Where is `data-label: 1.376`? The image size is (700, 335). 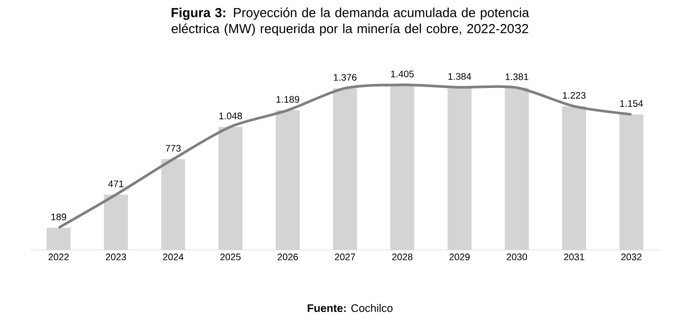 data-label: 1.376 is located at coordinates (345, 77).